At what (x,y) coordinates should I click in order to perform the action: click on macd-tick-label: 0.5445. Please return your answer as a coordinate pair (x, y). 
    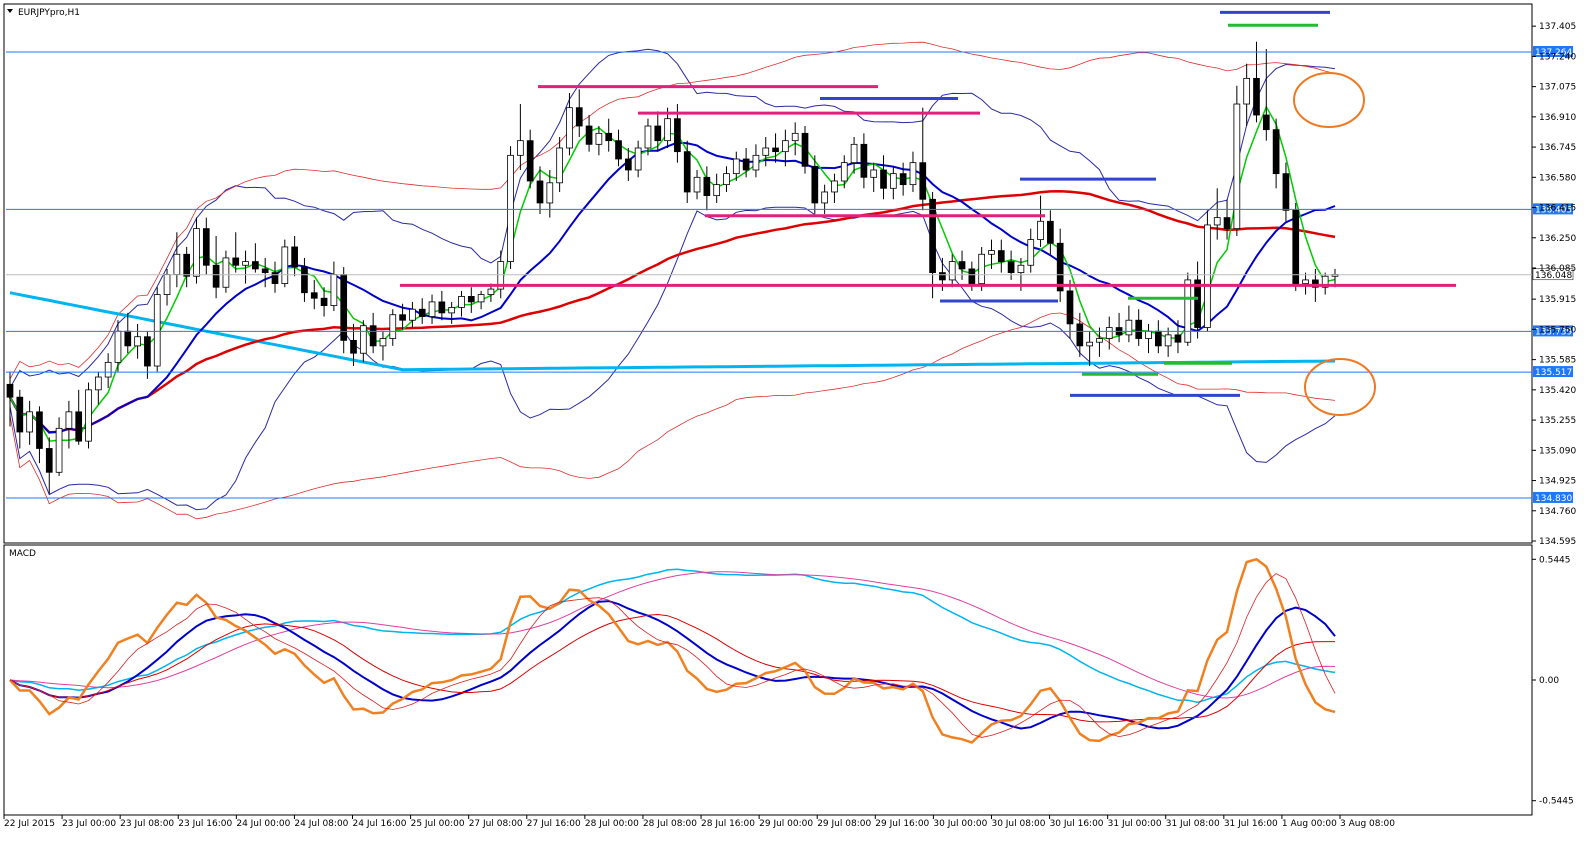
    Looking at the image, I should click on (1555, 560).